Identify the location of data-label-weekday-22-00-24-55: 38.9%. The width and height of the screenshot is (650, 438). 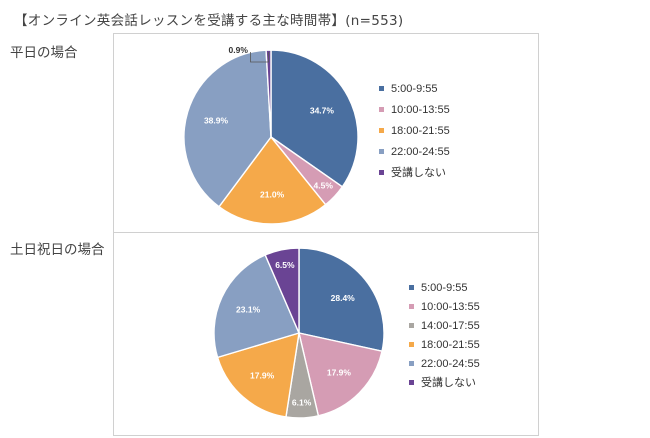
(216, 121).